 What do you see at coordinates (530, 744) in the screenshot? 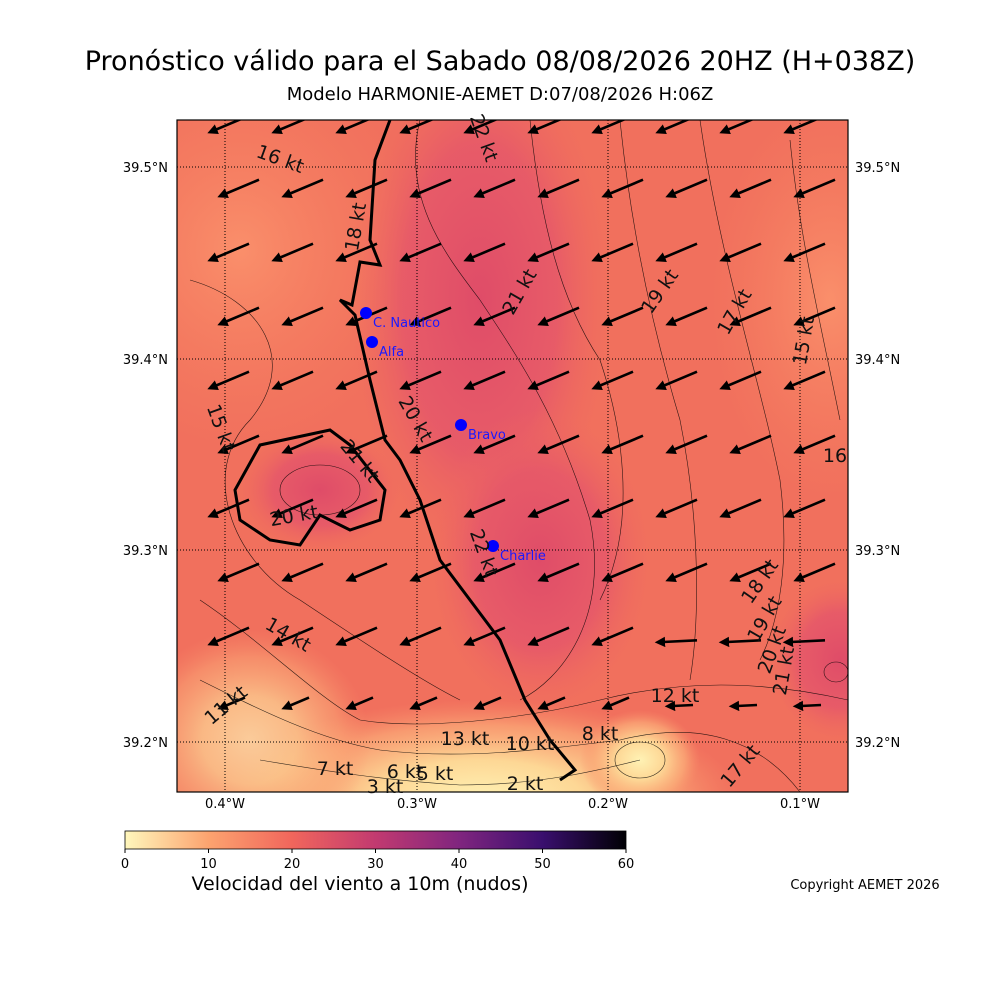
I see `contour-label: 10 kt` at bounding box center [530, 744].